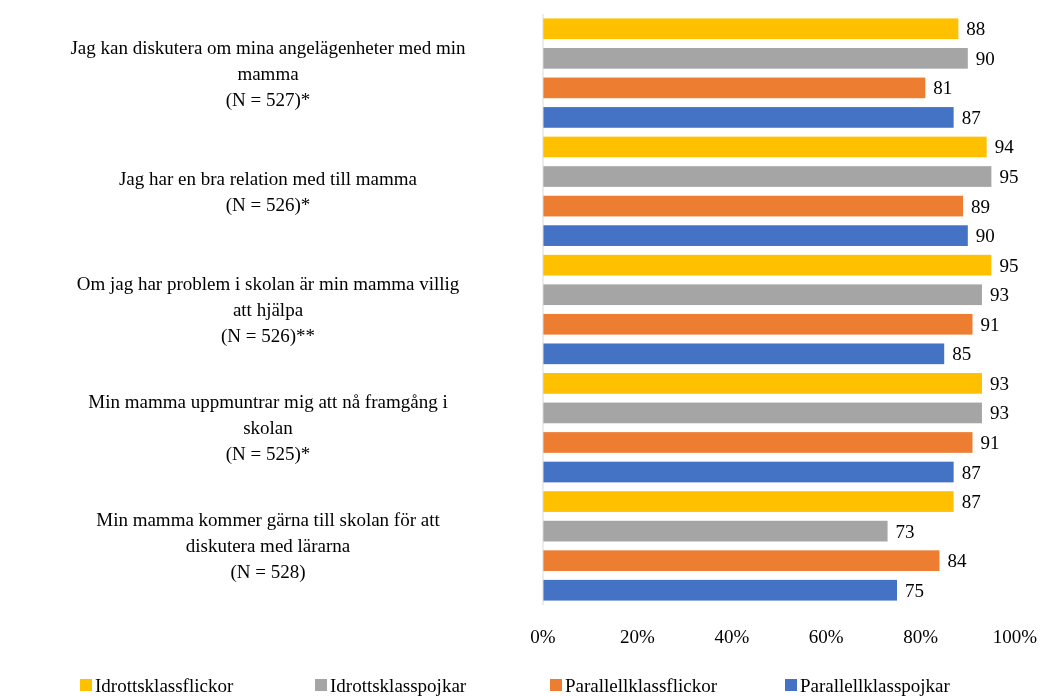 This screenshot has height=696, width=1064. I want to click on data-label: 75, so click(914, 590).